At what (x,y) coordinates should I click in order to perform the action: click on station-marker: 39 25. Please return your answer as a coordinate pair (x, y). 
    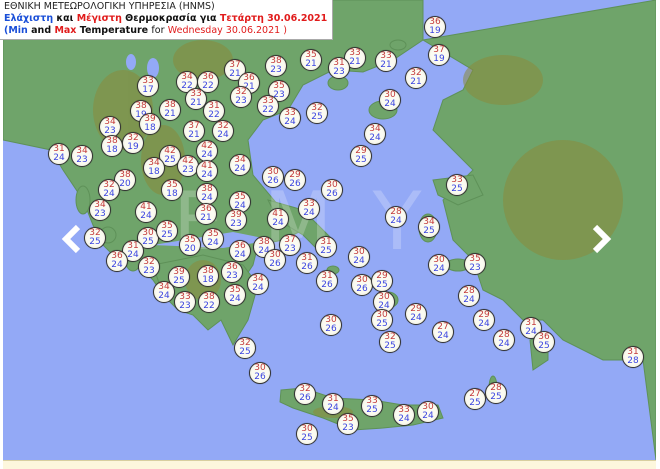
    Looking at the image, I should click on (179, 277).